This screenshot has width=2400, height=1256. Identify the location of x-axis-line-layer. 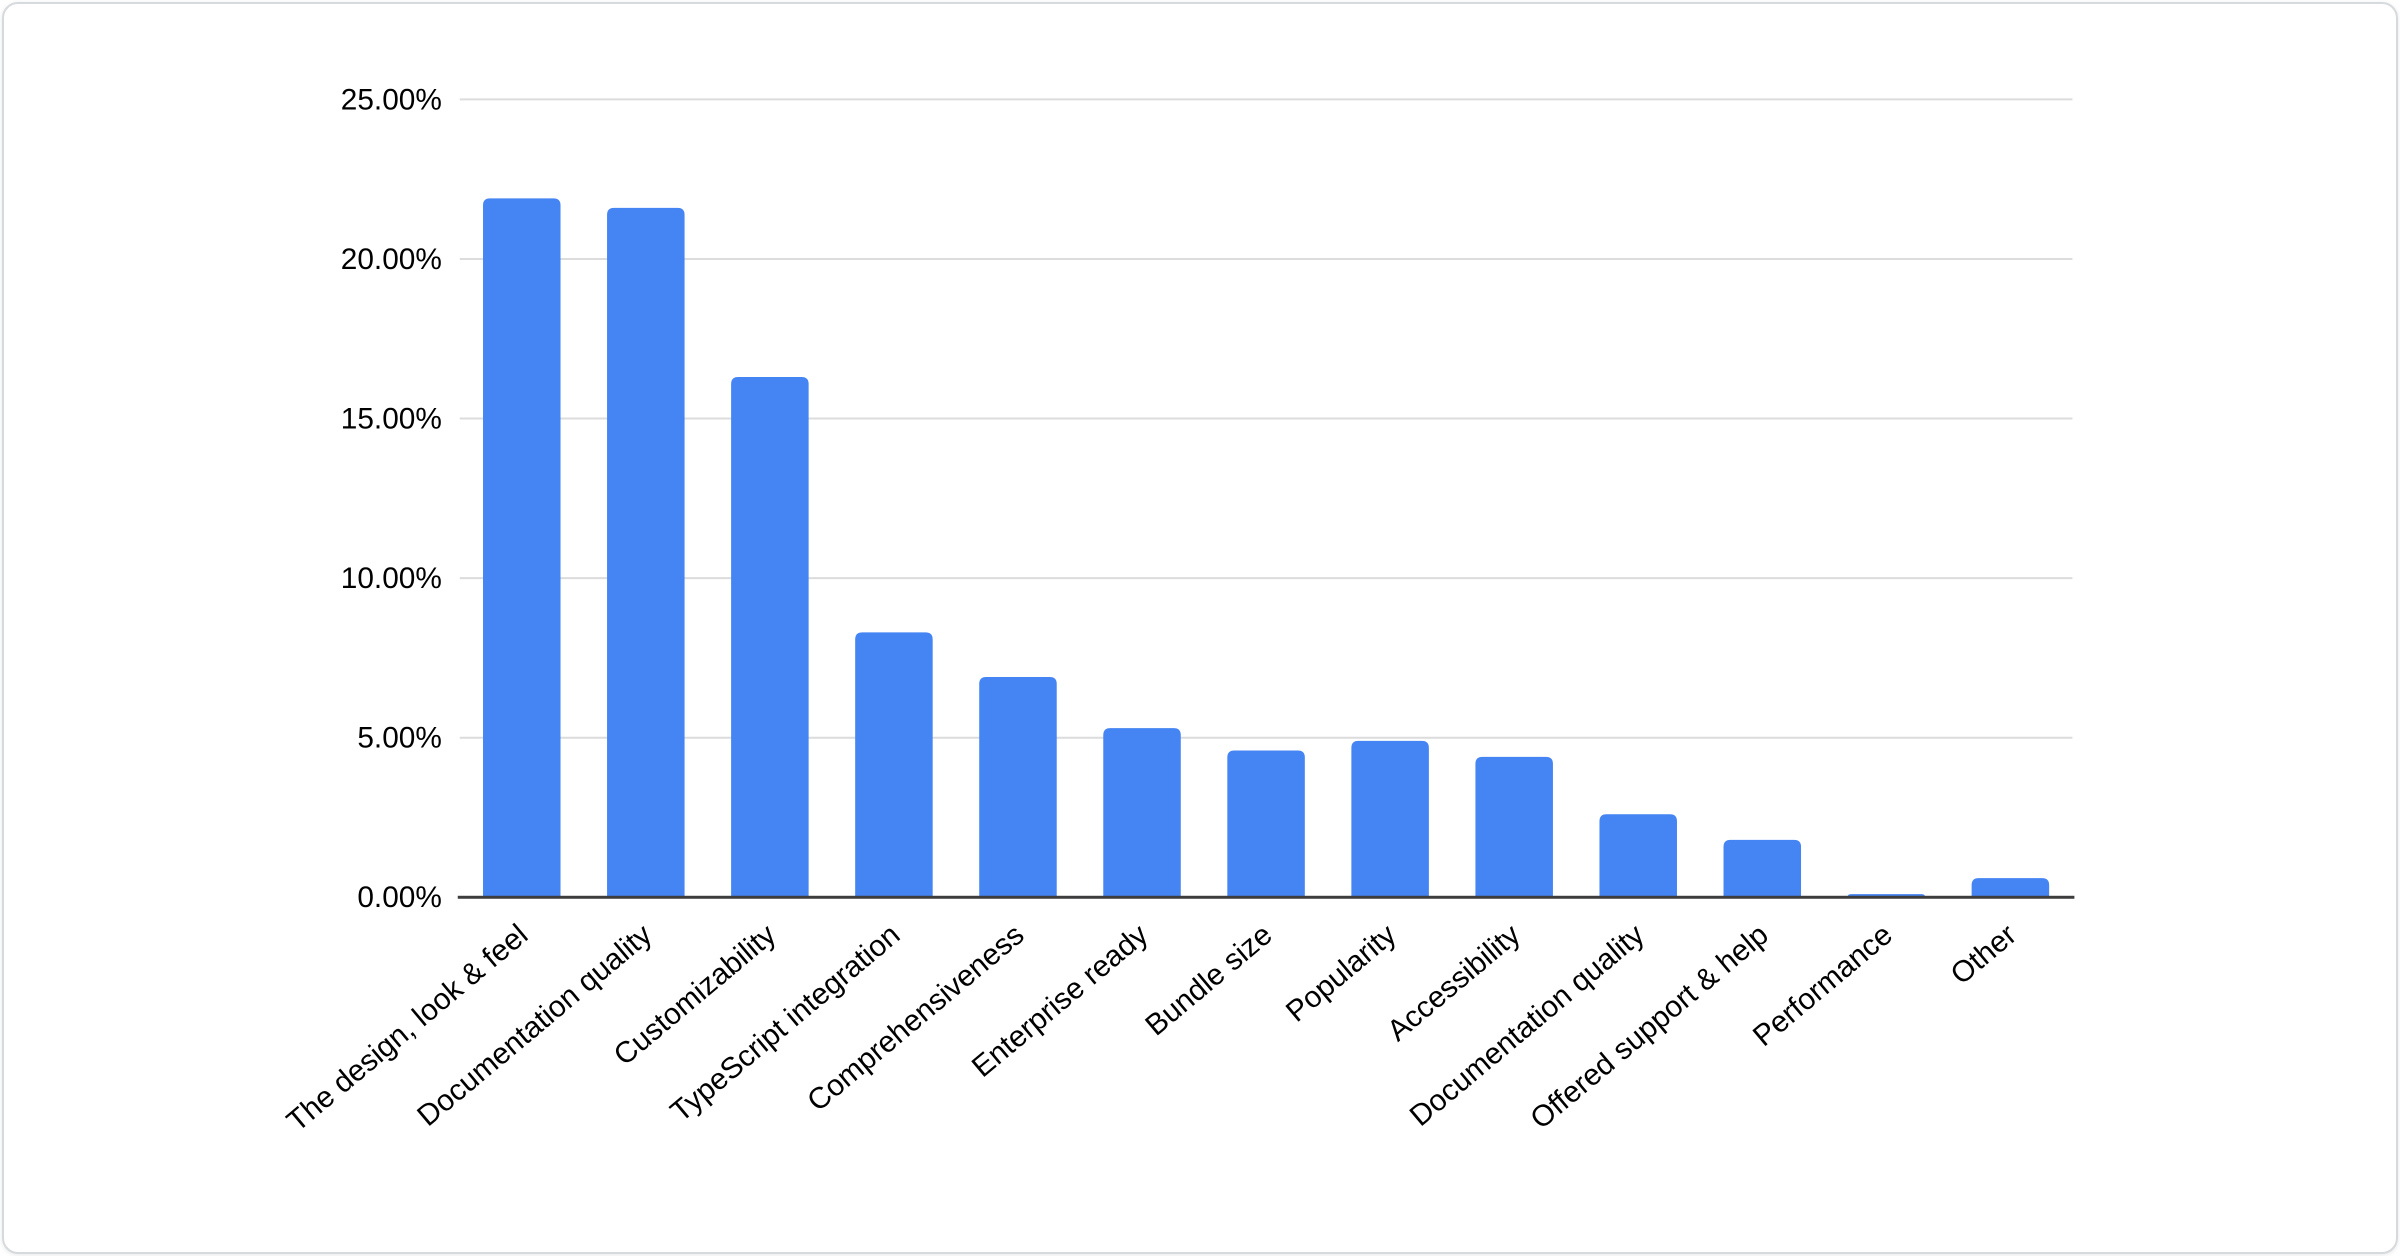
(1266, 897).